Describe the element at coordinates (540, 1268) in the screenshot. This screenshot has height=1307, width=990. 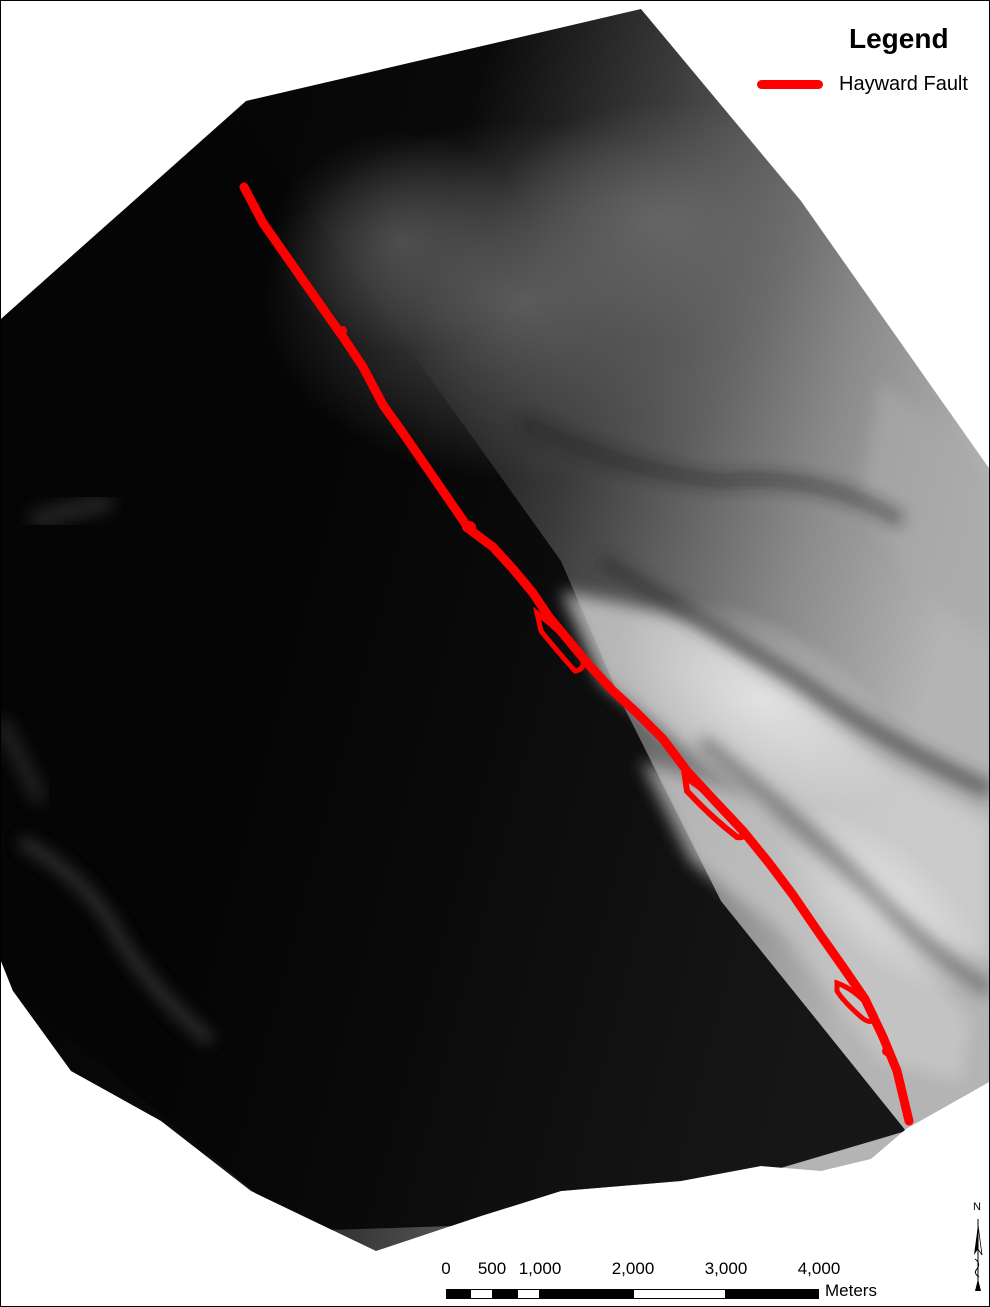
I see `scale-label-1000: 1,000` at that location.